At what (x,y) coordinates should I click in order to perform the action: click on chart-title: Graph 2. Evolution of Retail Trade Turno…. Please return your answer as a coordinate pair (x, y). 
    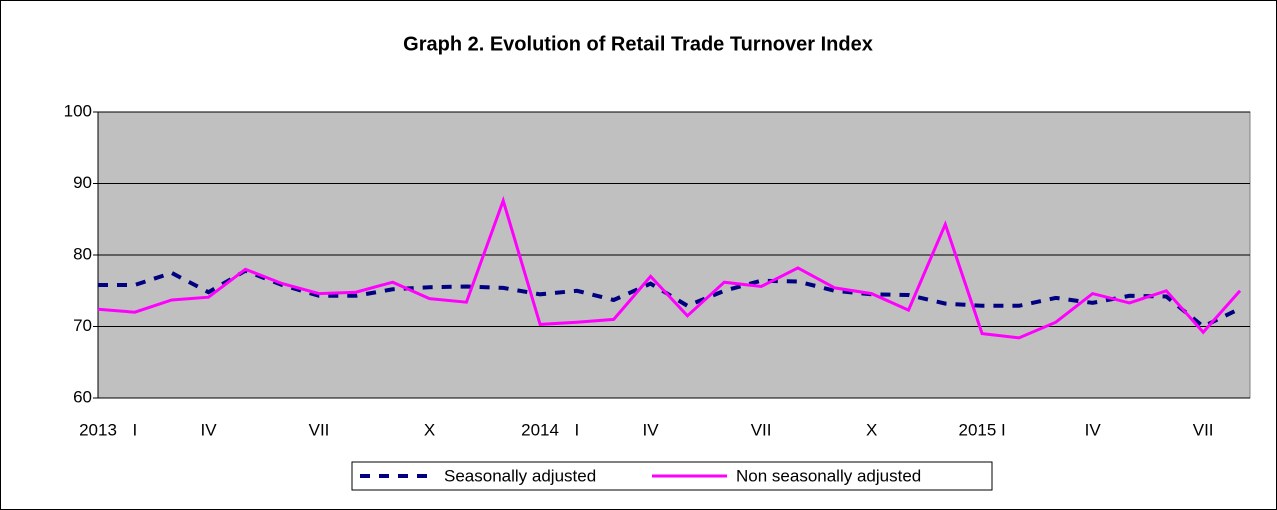
    Looking at the image, I should click on (638, 44).